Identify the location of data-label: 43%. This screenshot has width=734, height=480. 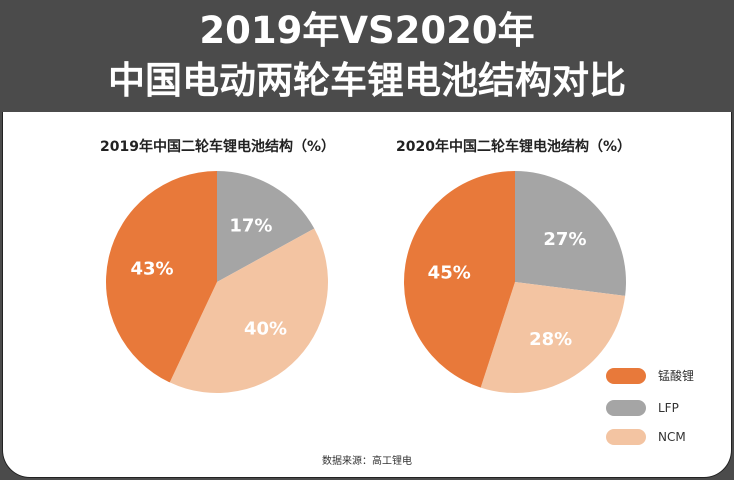
(151, 268).